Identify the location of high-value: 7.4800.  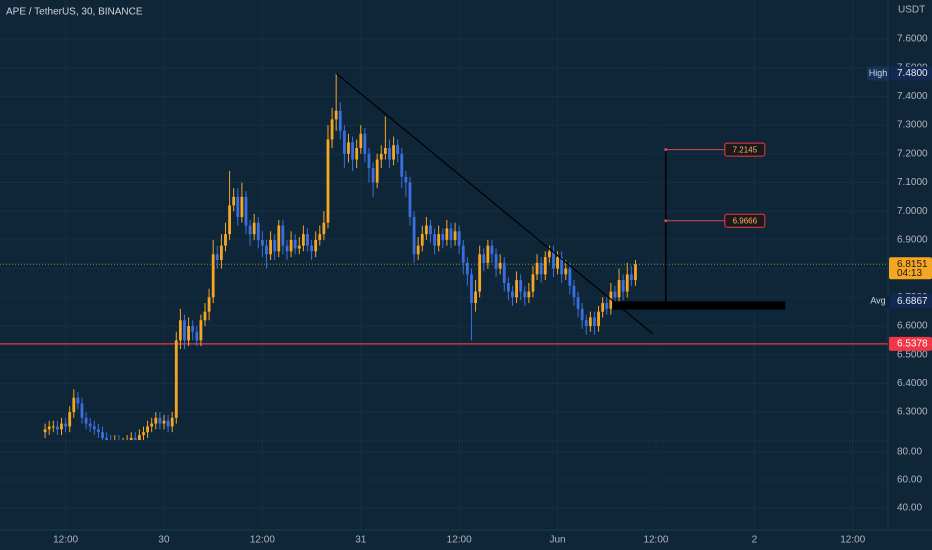
(912, 73).